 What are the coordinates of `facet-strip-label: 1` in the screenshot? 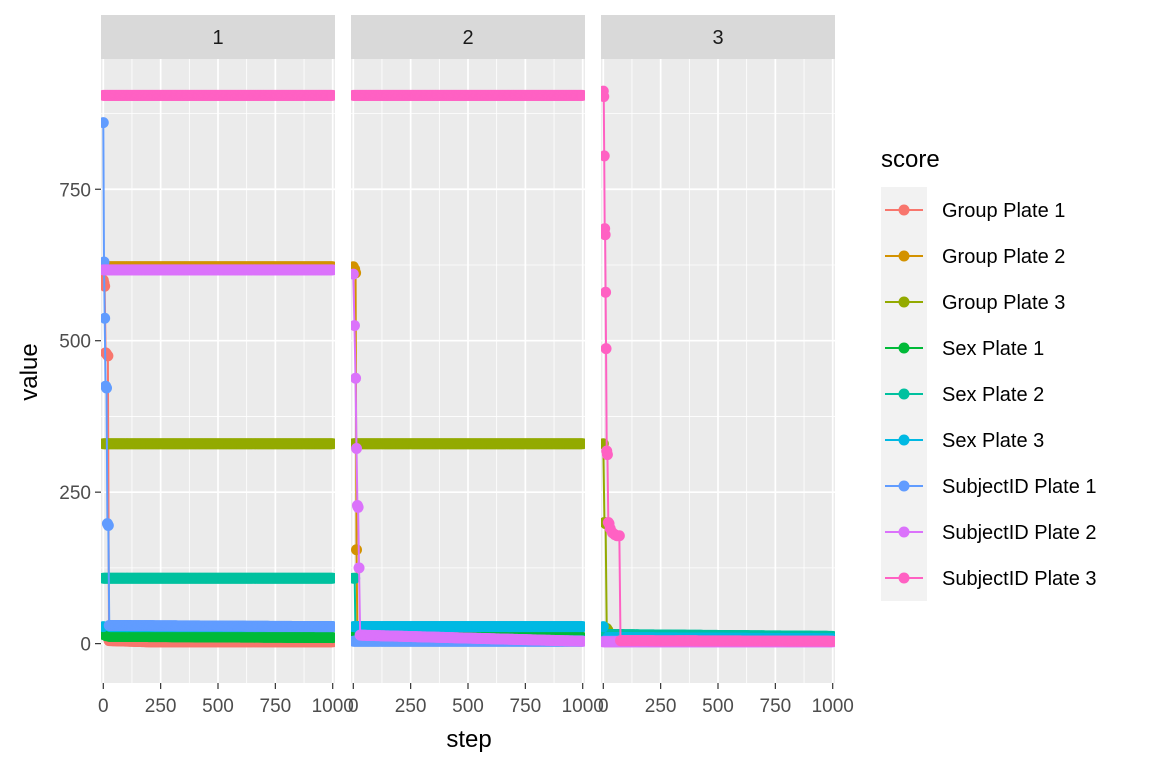 It's located at (217, 38).